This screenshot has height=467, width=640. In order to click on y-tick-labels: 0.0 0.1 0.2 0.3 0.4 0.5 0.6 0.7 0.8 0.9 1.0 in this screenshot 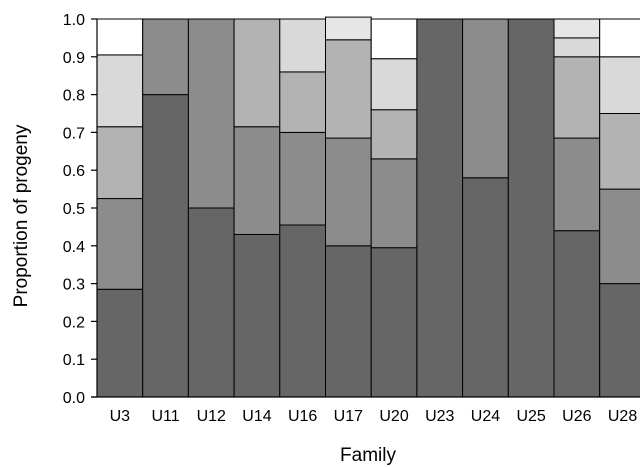, I will do `click(74, 209)`.